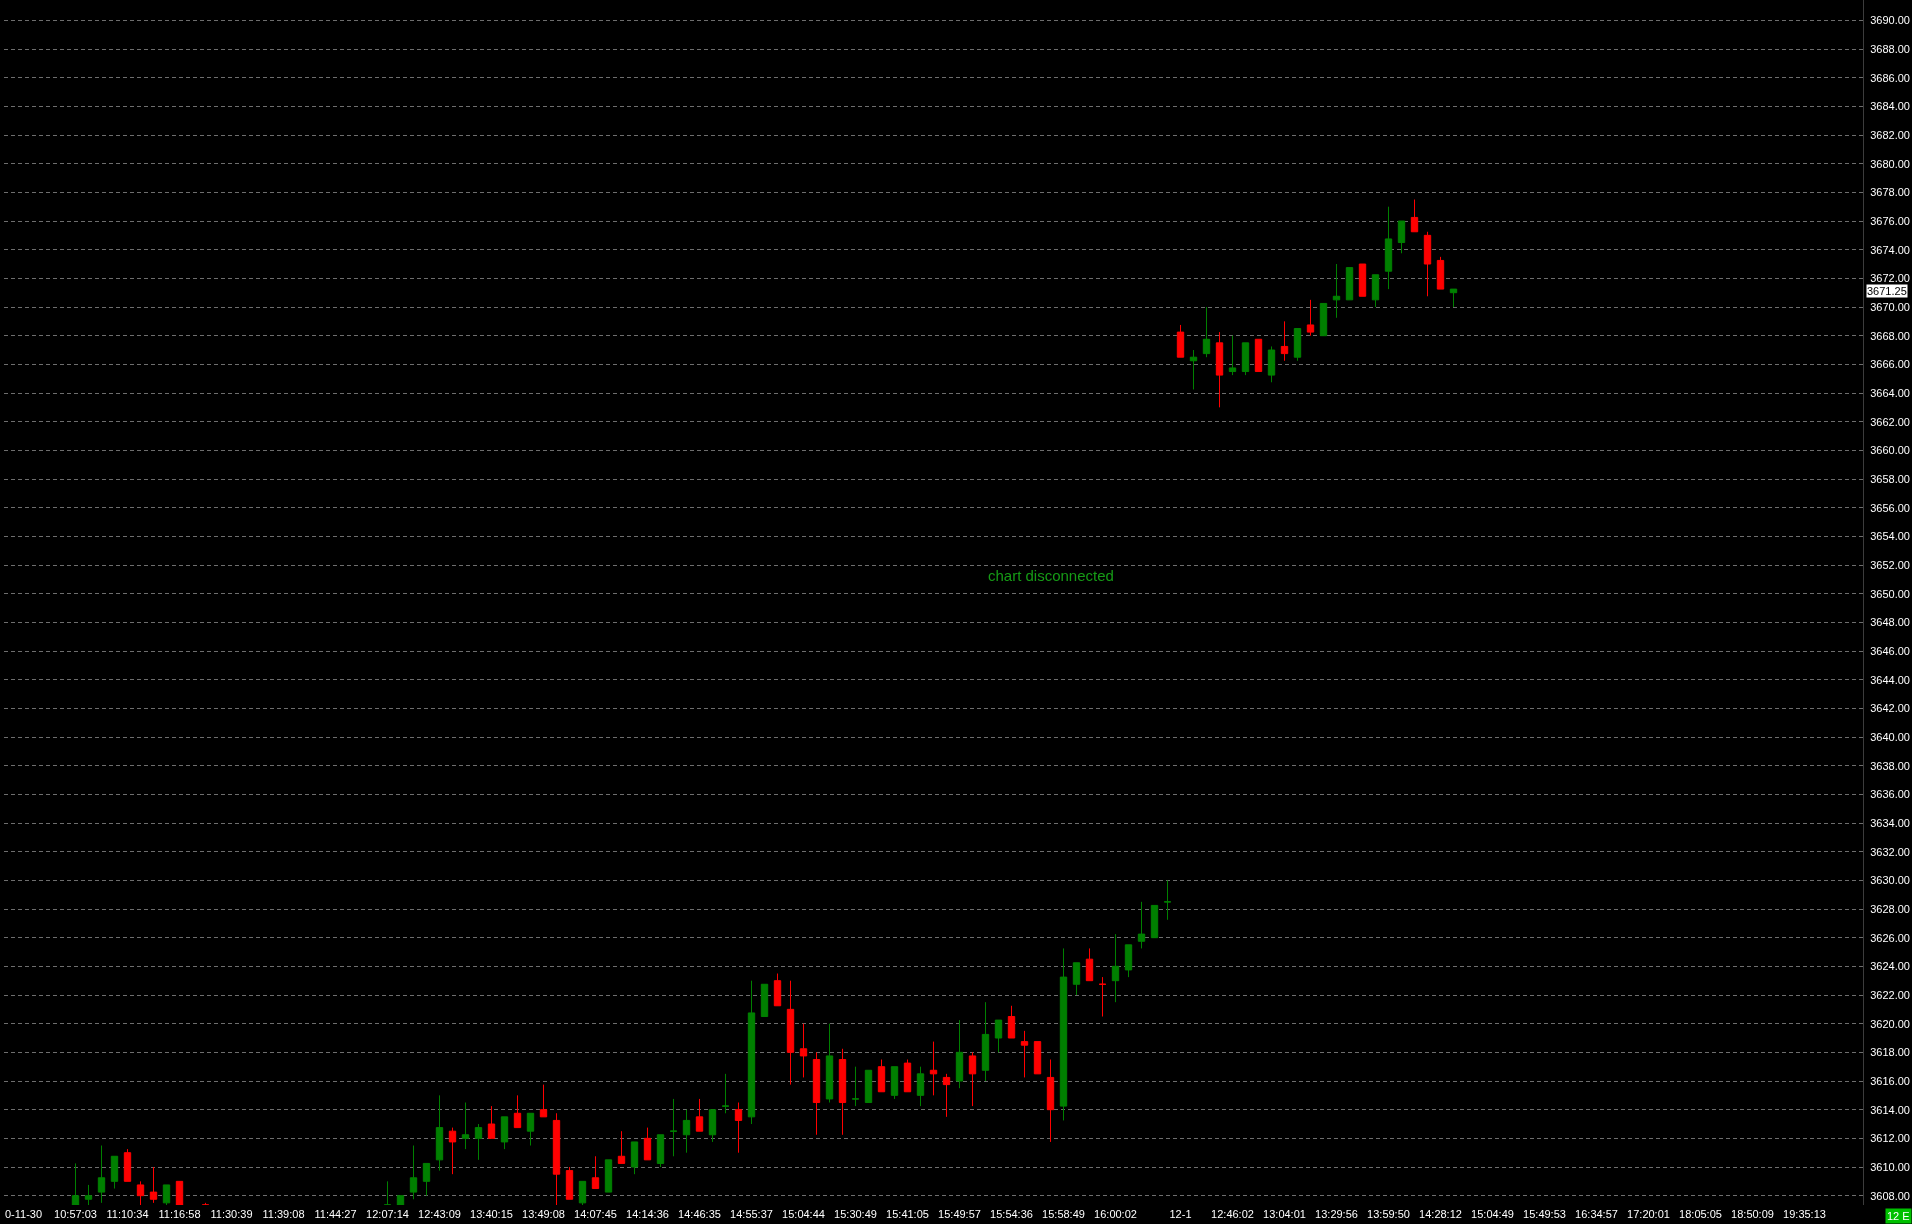 The height and width of the screenshot is (1224, 1912). I want to click on y-tick-label: 3656.00, so click(1890, 507).